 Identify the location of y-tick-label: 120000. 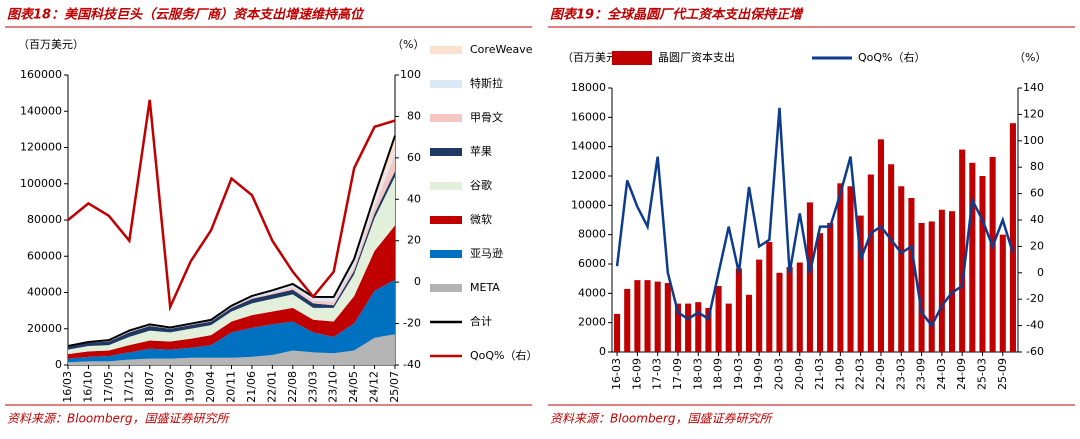
(41, 147).